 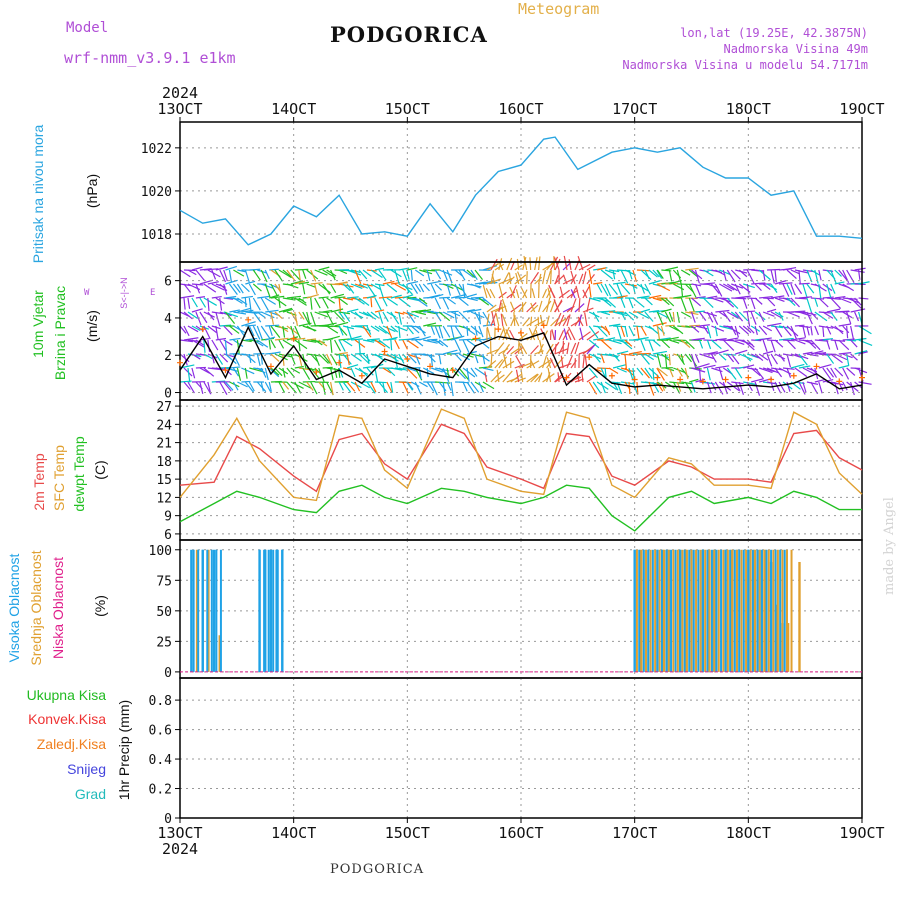 What do you see at coordinates (179, 833) in the screenshot?
I see `x-tick-label-bottom: 13OCT` at bounding box center [179, 833].